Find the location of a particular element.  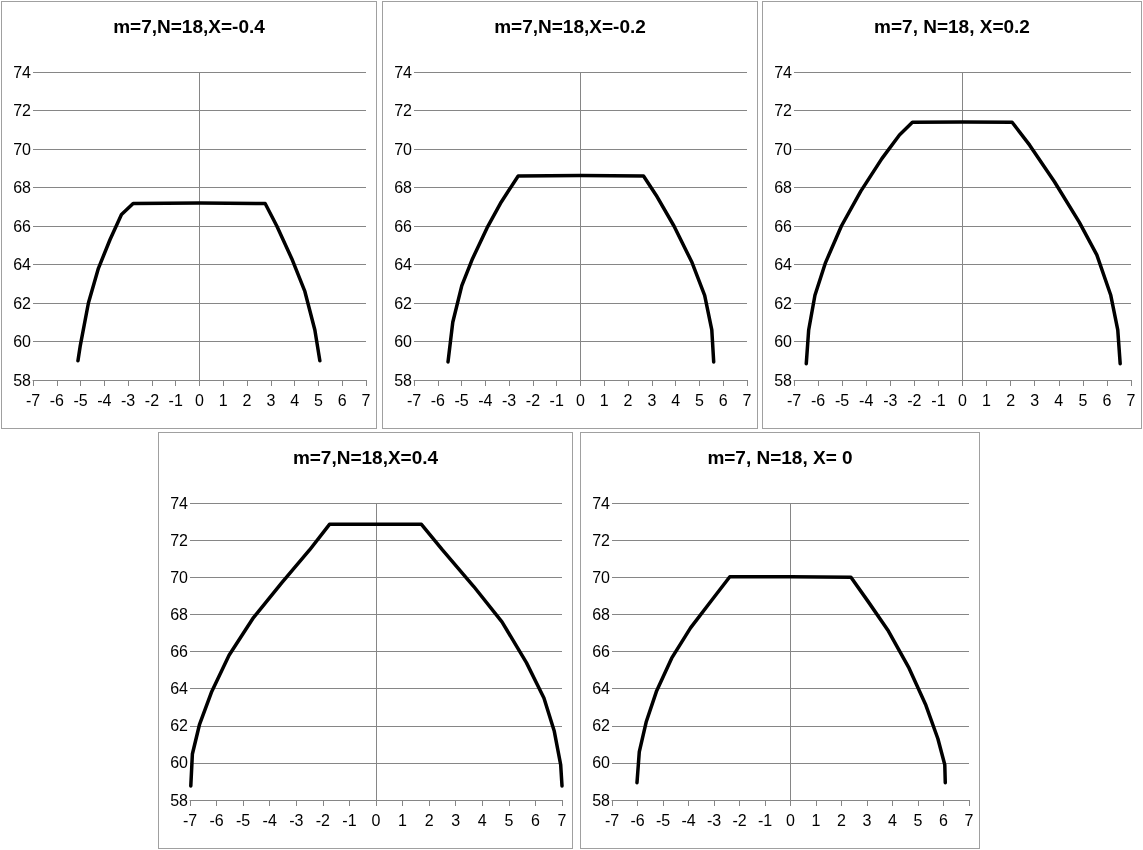

chart-title: m=7,N=18,X=0.4 is located at coordinates (365, 457).